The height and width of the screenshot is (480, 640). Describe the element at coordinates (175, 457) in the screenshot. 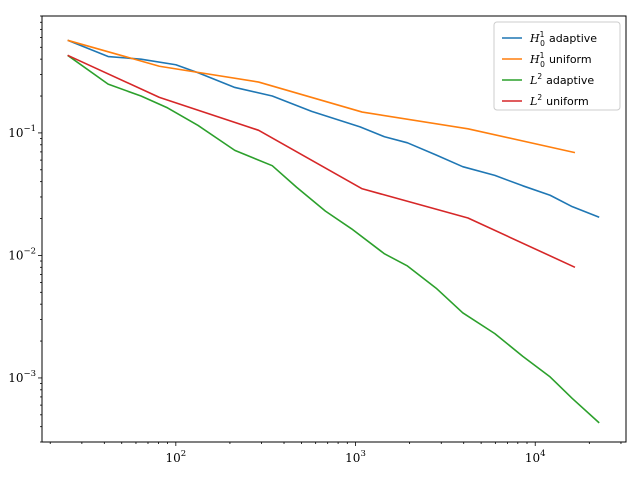

I see `x-tick-label: 10²` at that location.